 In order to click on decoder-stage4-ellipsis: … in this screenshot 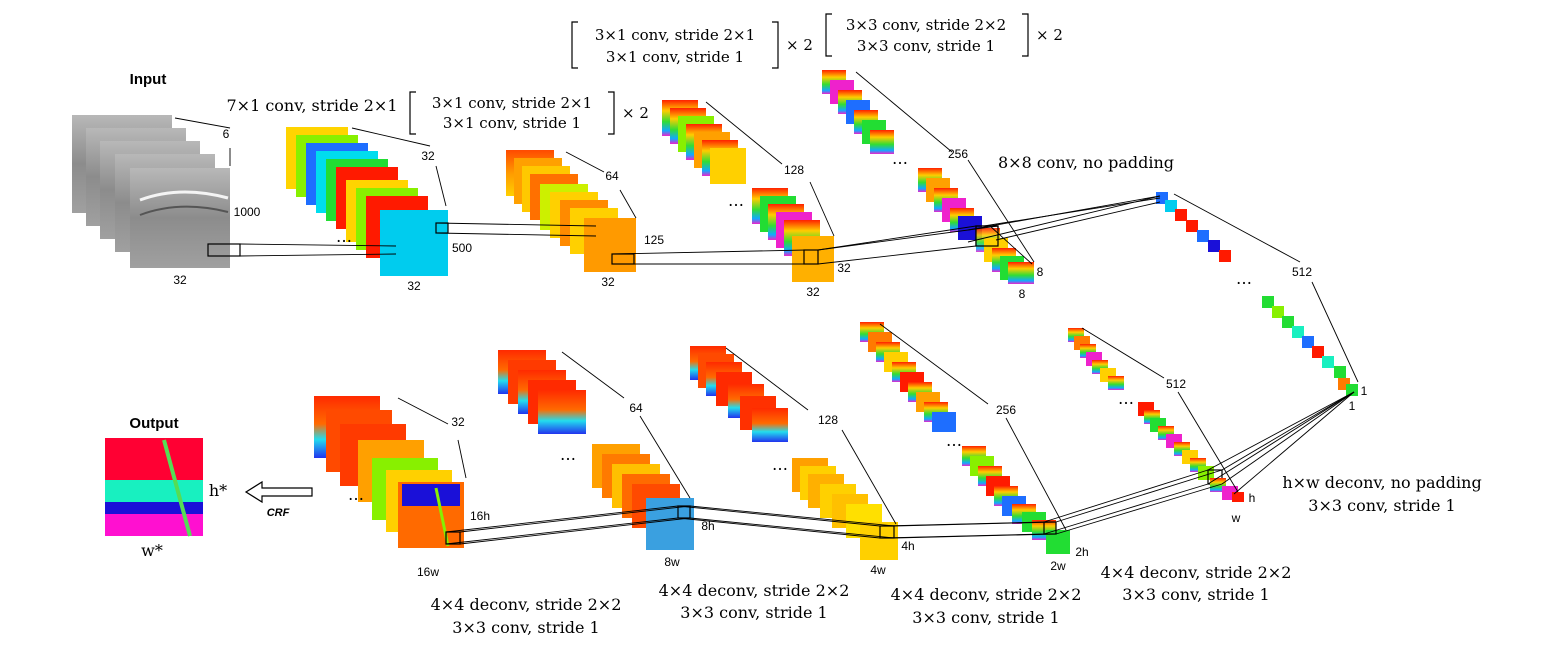, I will do `click(568, 454)`.